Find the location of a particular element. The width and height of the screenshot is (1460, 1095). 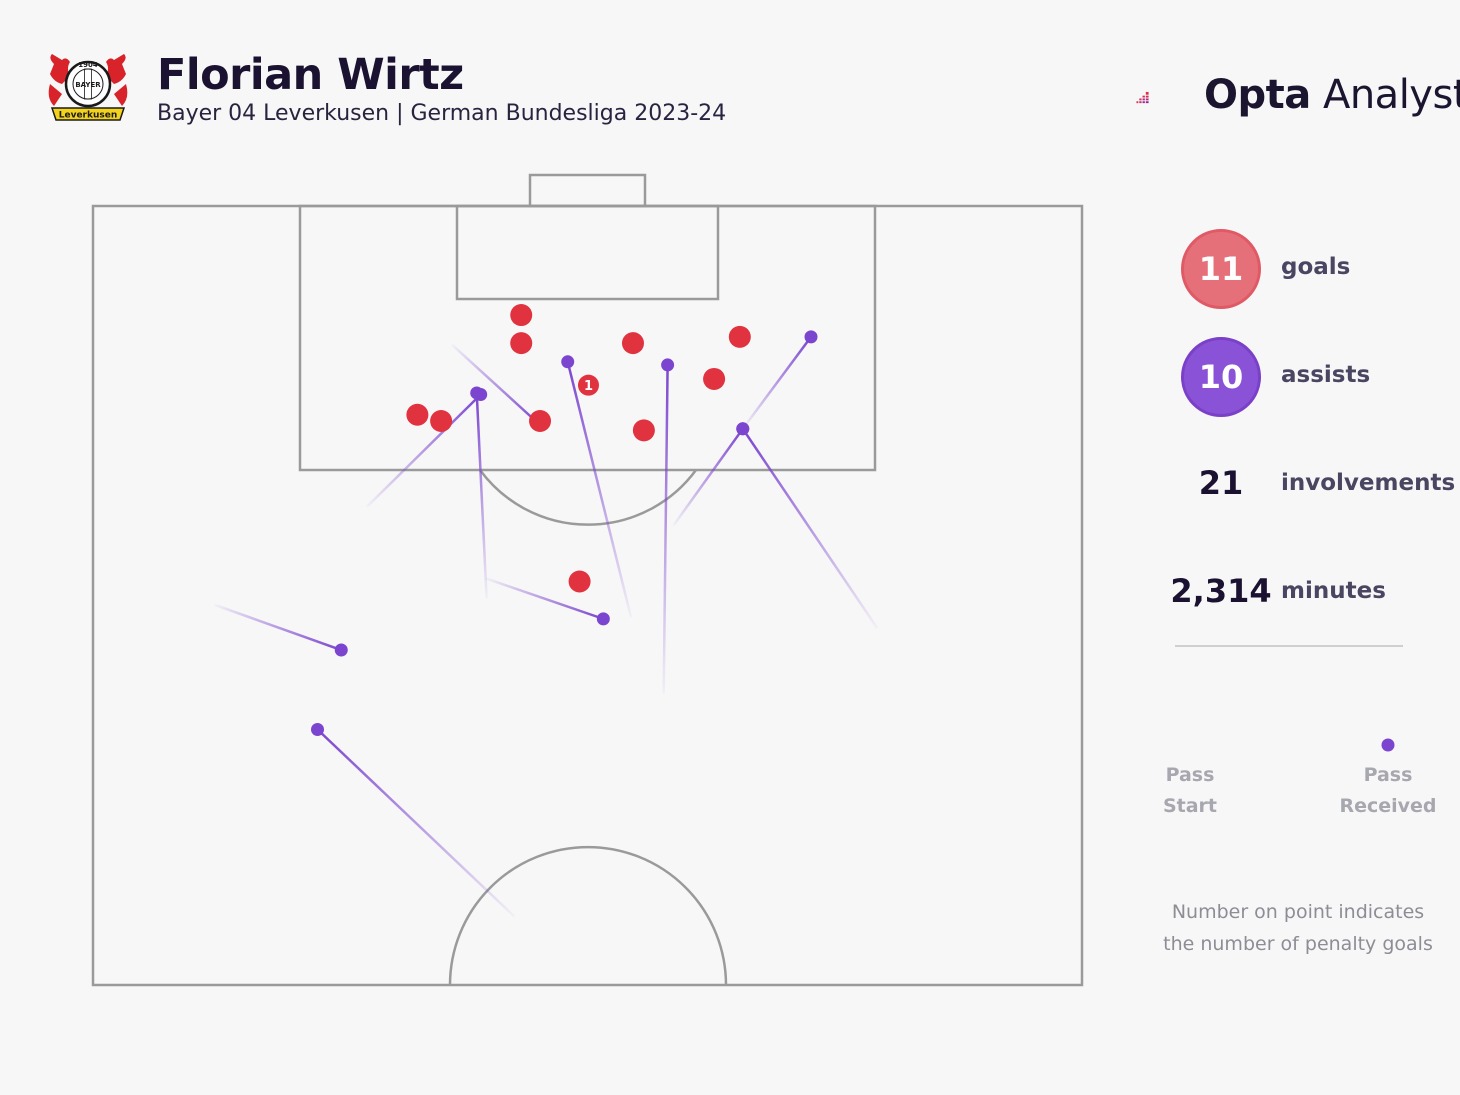

penalty-area is located at coordinates (587, 338).